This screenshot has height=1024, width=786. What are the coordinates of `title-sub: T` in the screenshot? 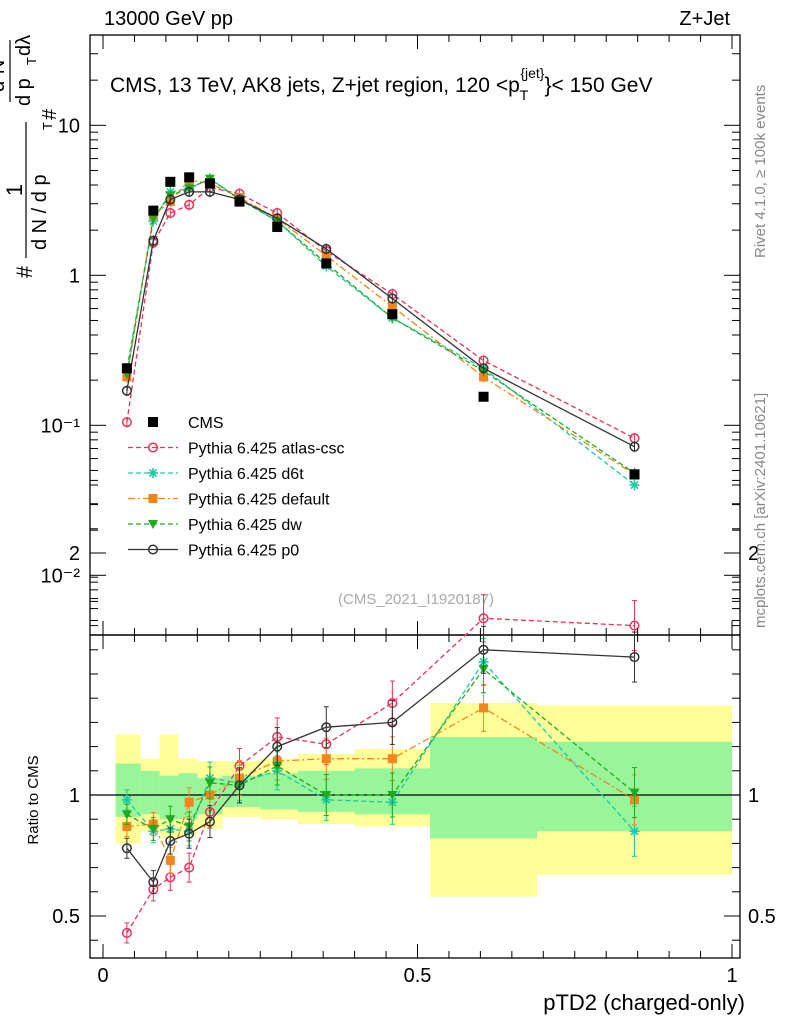 It's located at (524, 95).